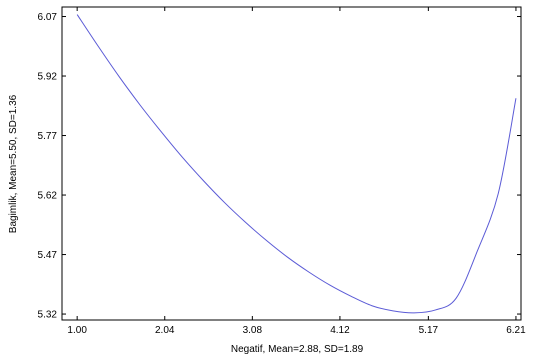 This screenshot has height=360, width=536. What do you see at coordinates (48, 77) in the screenshot?
I see `y-tick-label: 5.92` at bounding box center [48, 77].